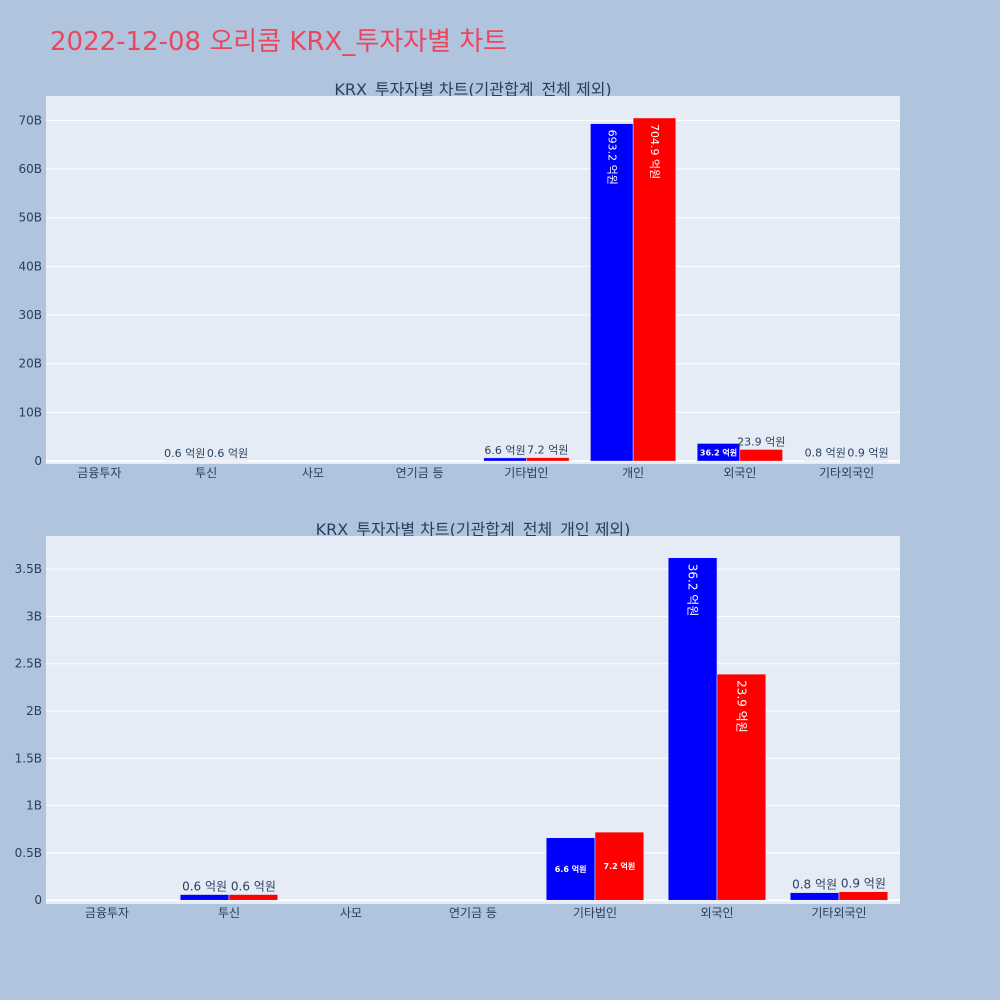 The width and height of the screenshot is (1000, 1000). What do you see at coordinates (633, 473) in the screenshot?
I see `x-tick-label: 개인` at bounding box center [633, 473].